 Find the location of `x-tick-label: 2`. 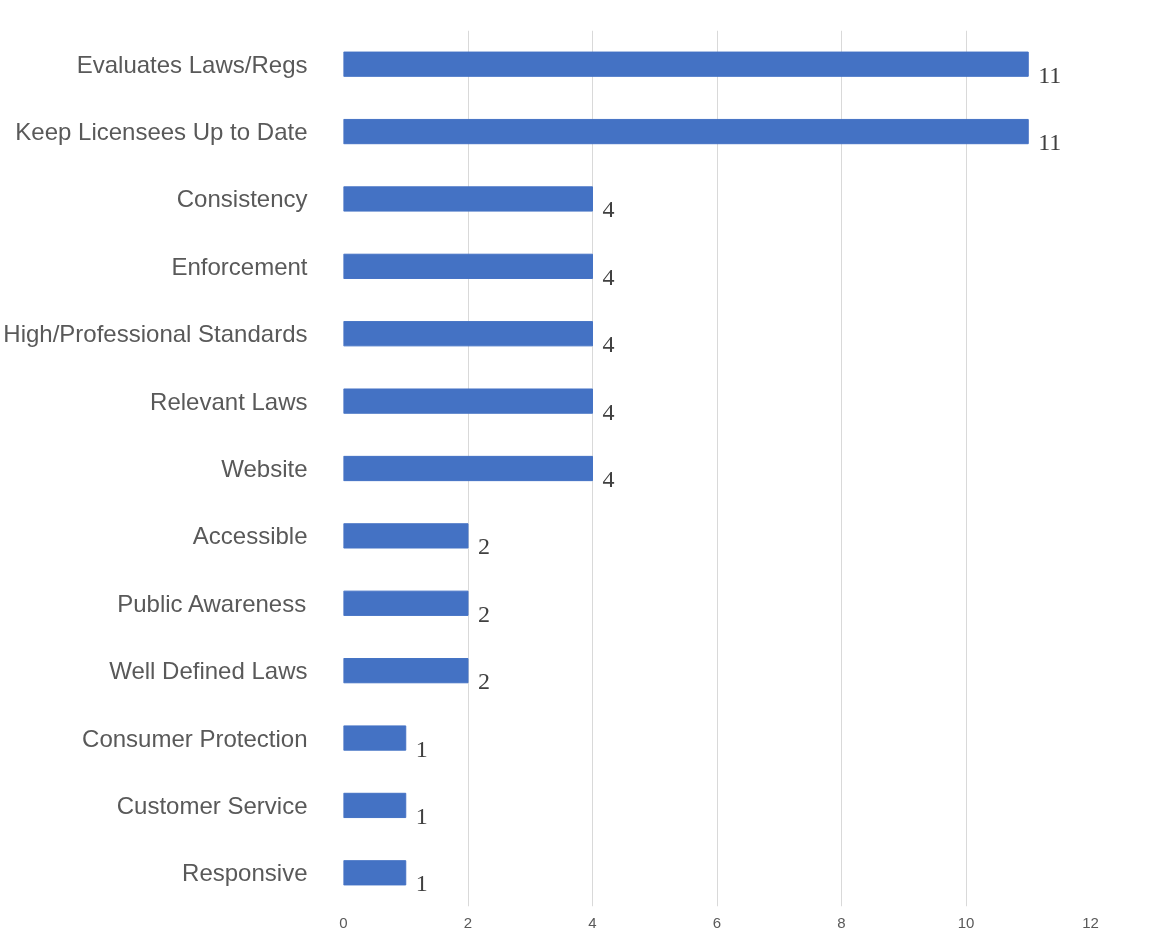

x-tick-label: 2 is located at coordinates (468, 922).